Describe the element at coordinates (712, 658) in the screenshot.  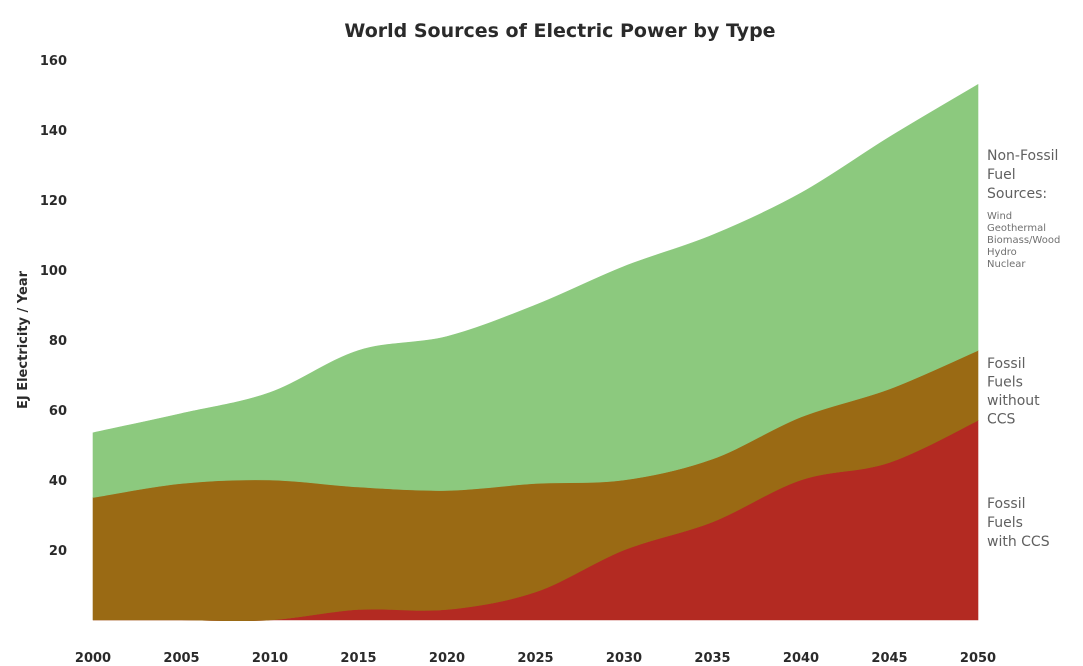
I see `x-tick-label: 2035` at that location.